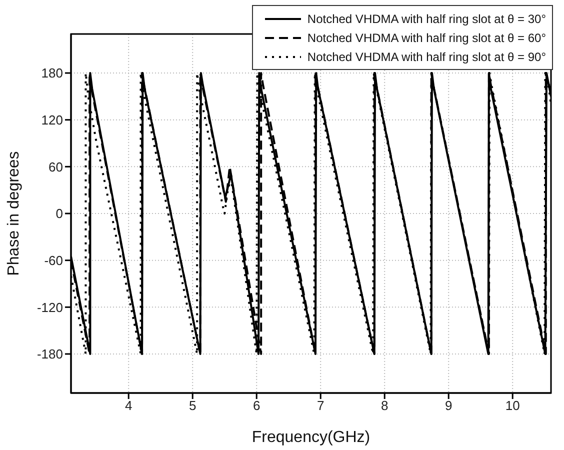 This screenshot has height=450, width=564. Describe the element at coordinates (14, 213) in the screenshot. I see `y-axis-title: Phase in degrees` at that location.